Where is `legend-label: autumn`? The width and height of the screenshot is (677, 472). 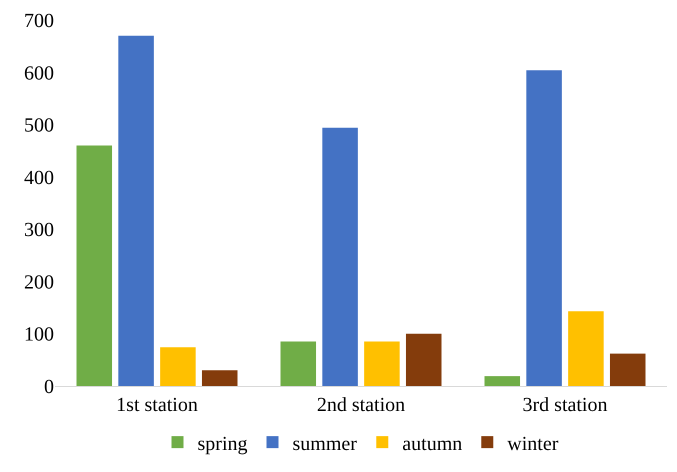
legend-label: autumn is located at coordinates (432, 443).